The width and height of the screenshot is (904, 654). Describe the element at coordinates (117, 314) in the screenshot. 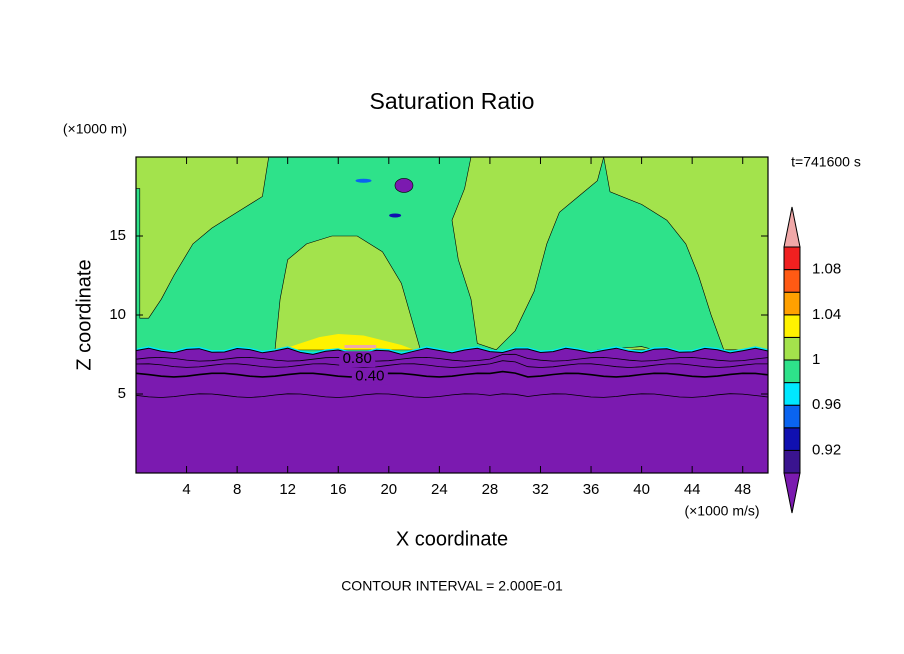

I see `y-tick-label: 10` at that location.